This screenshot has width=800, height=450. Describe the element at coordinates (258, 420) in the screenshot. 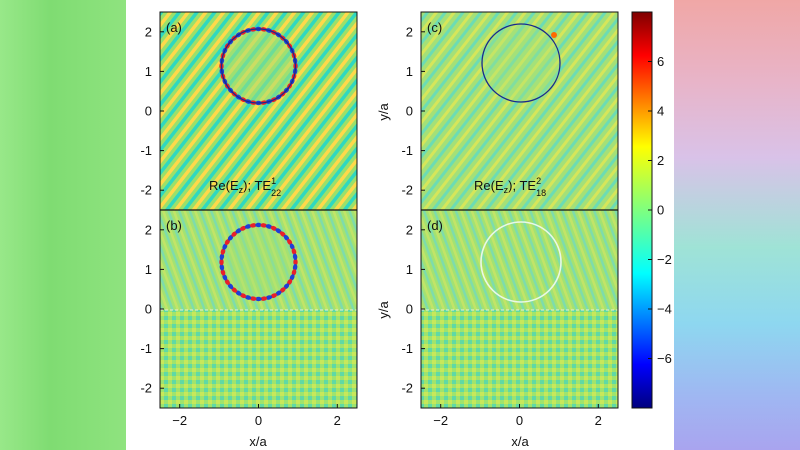

I see `panel-b-xtick-label: 0` at that location.